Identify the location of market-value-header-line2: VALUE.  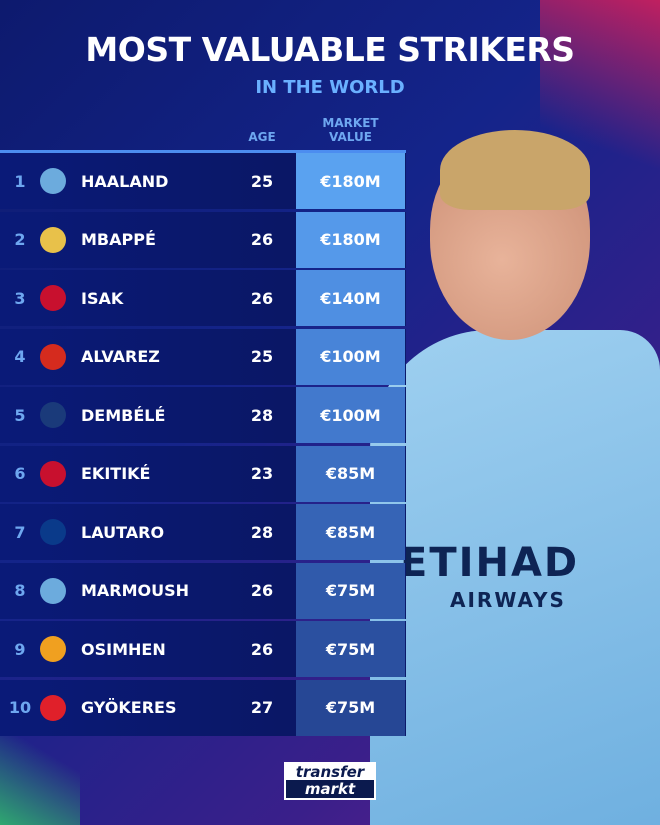
(350, 137).